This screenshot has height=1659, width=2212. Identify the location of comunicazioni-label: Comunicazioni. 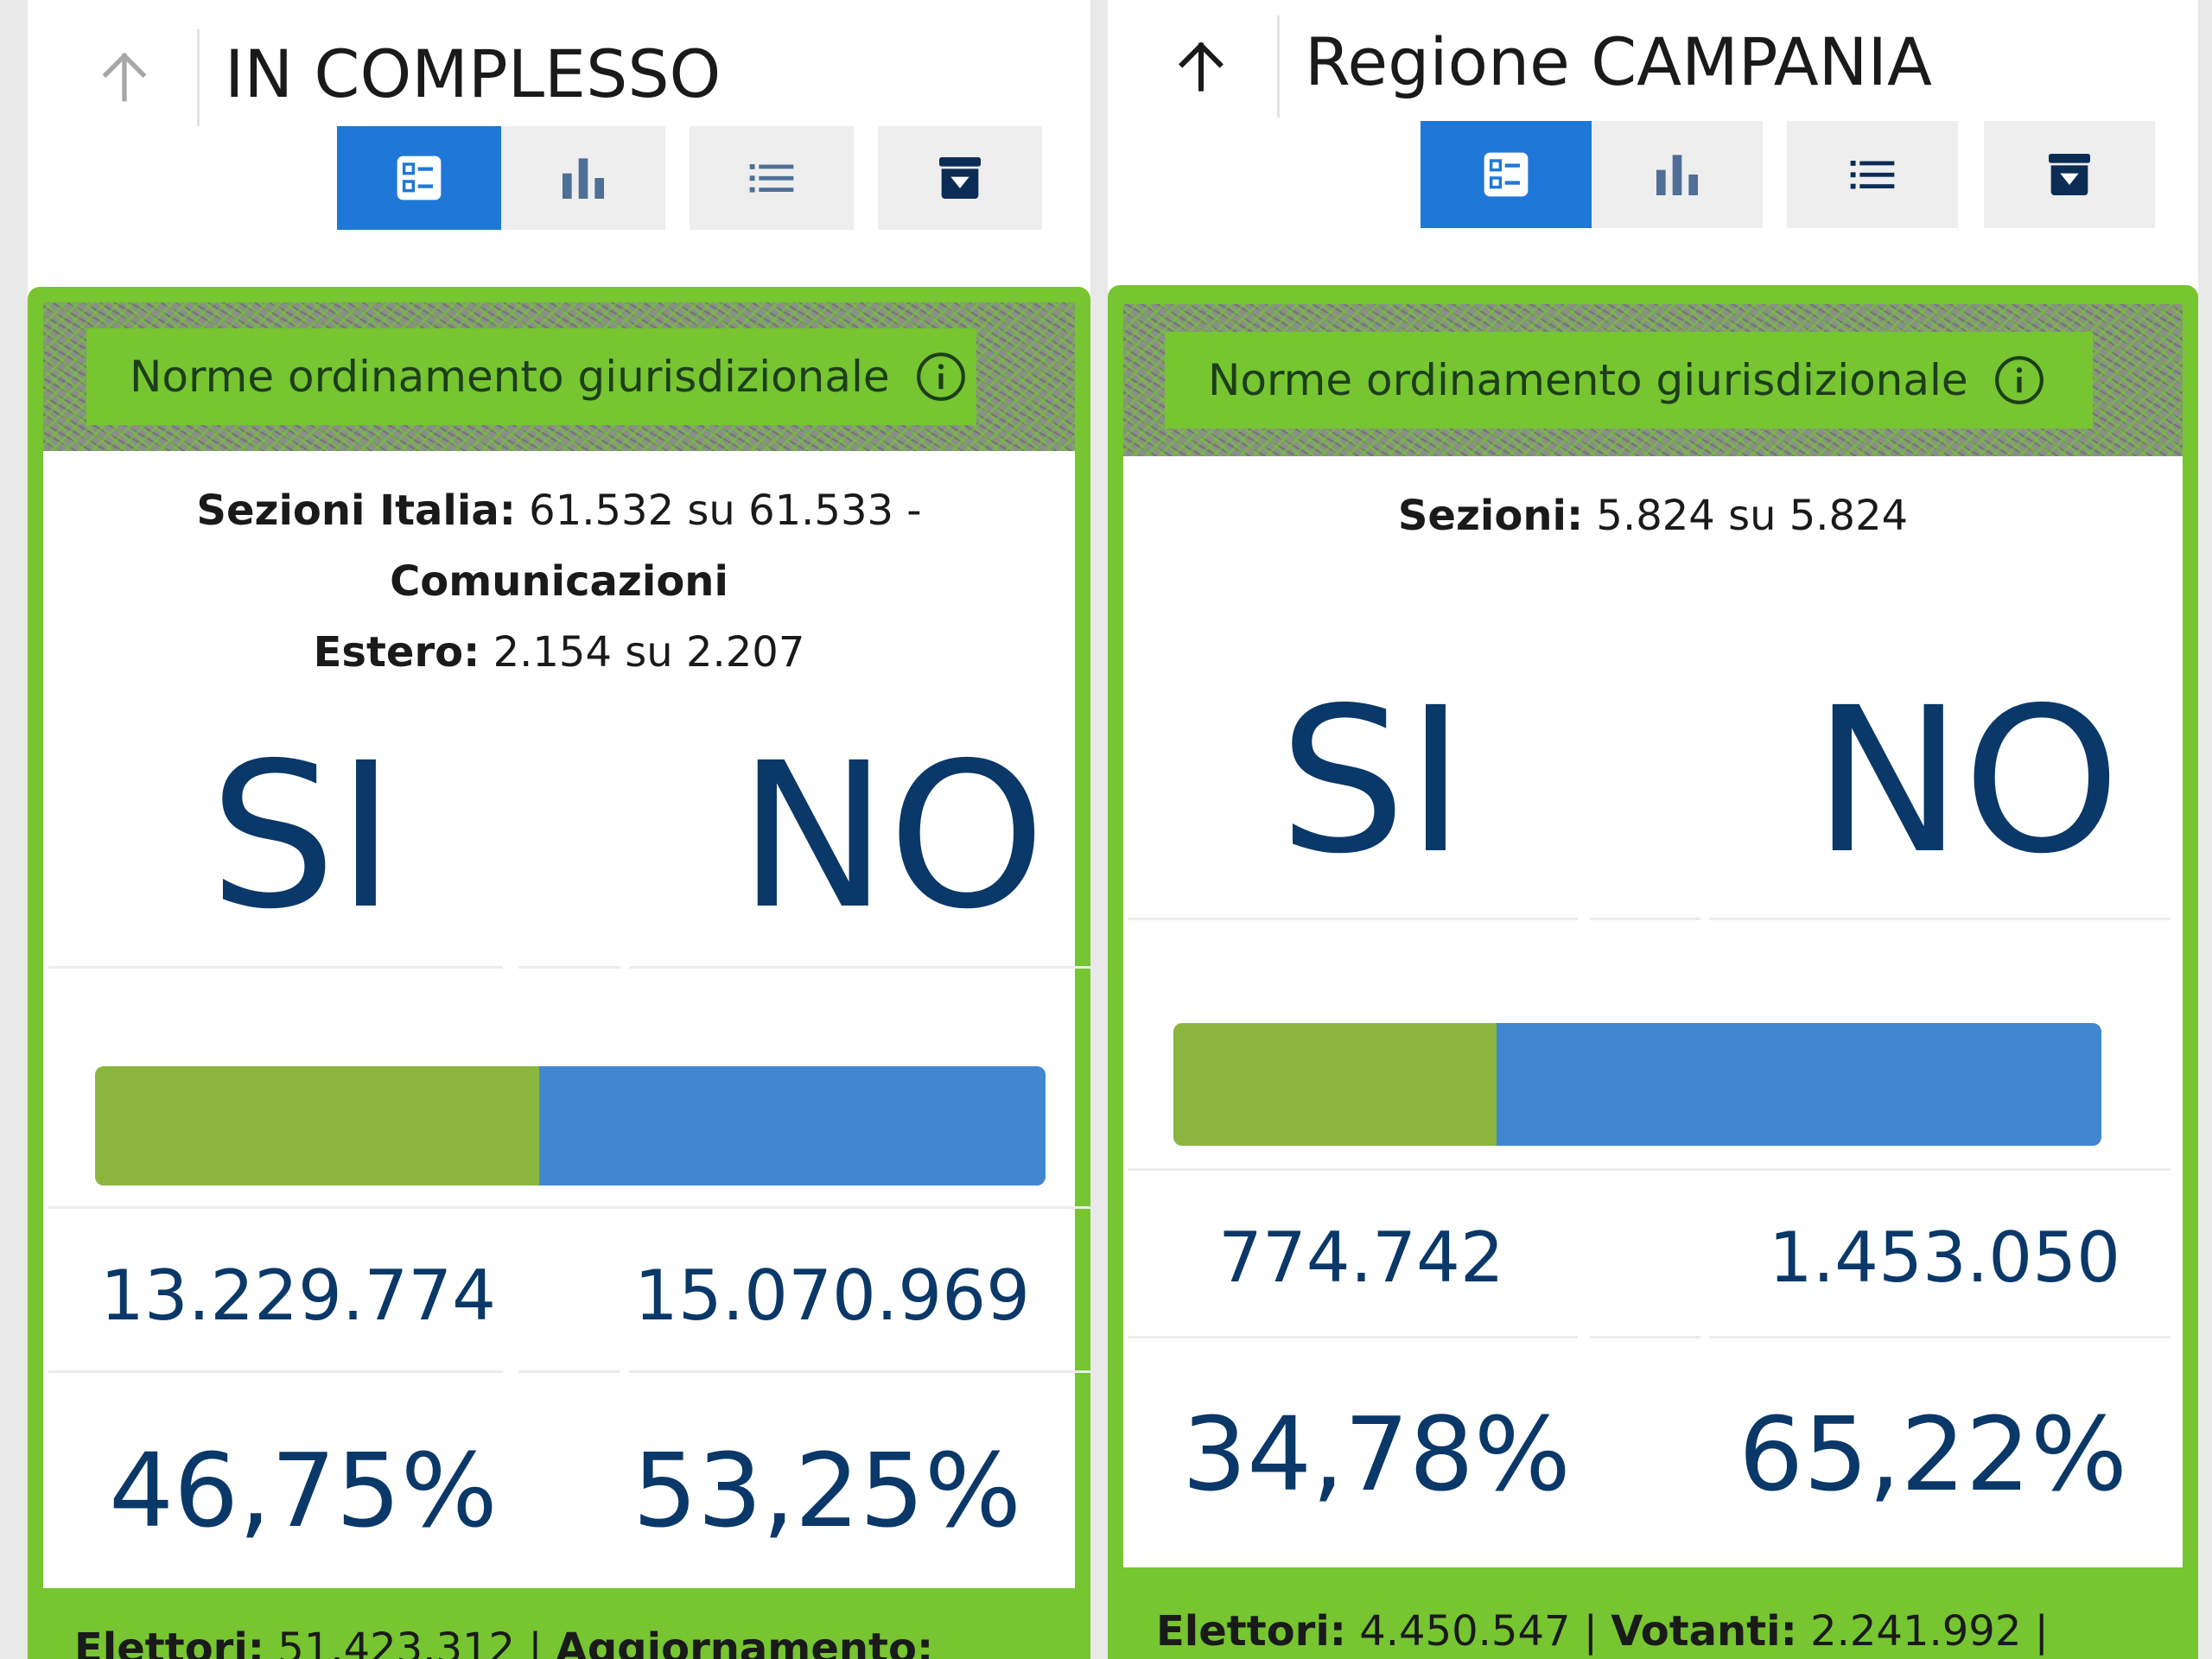
(559, 581).